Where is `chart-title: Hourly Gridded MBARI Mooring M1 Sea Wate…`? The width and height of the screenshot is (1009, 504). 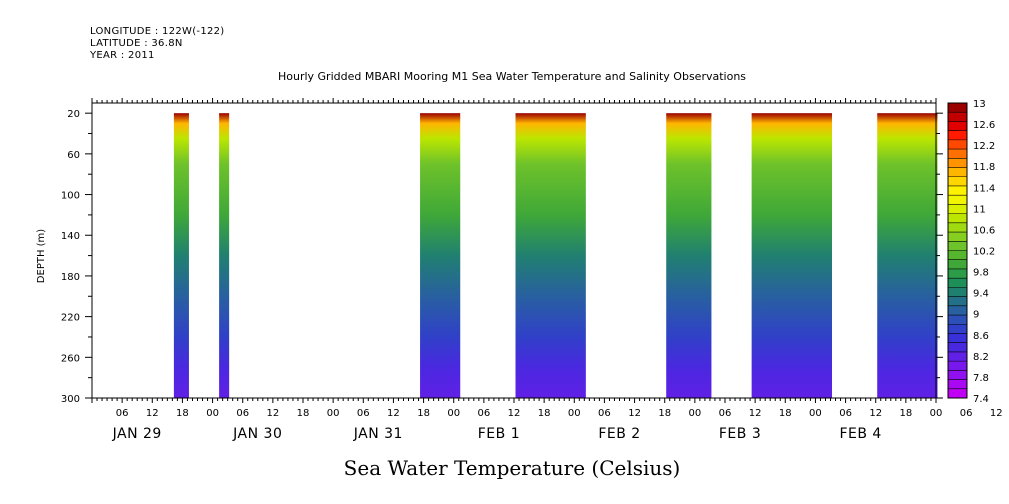 chart-title: Hourly Gridded MBARI Mooring M1 Sea Wate… is located at coordinates (512, 76).